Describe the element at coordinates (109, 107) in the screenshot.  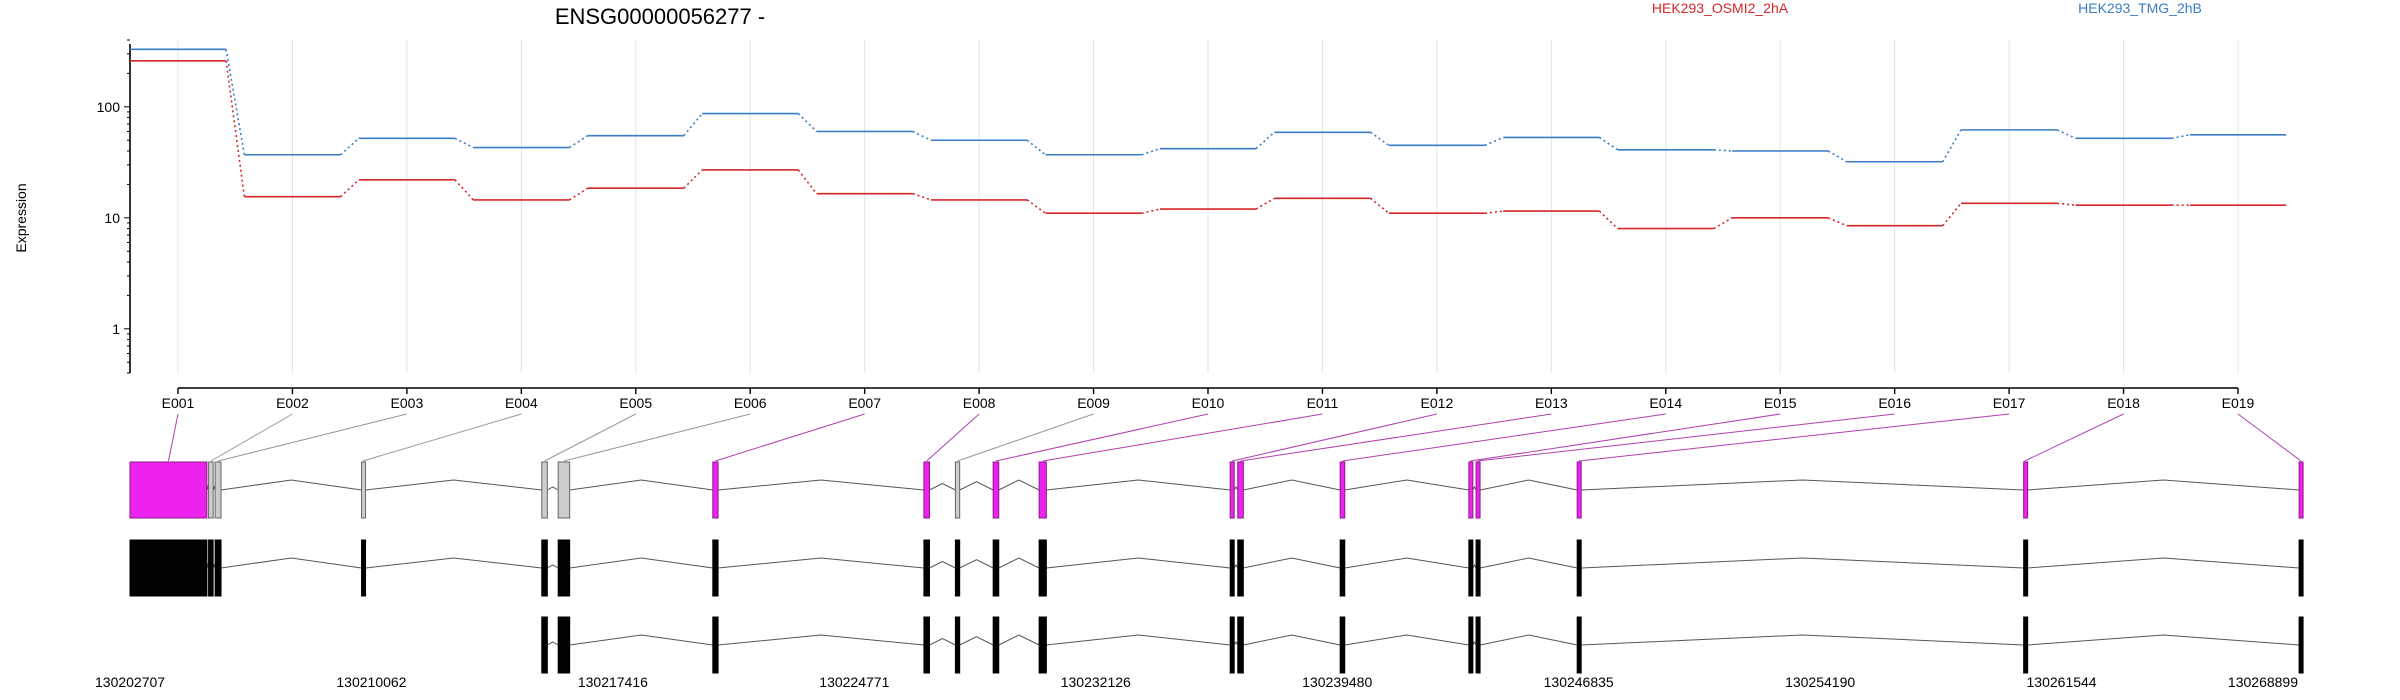
I see `y-tick-label-100: 100` at that location.